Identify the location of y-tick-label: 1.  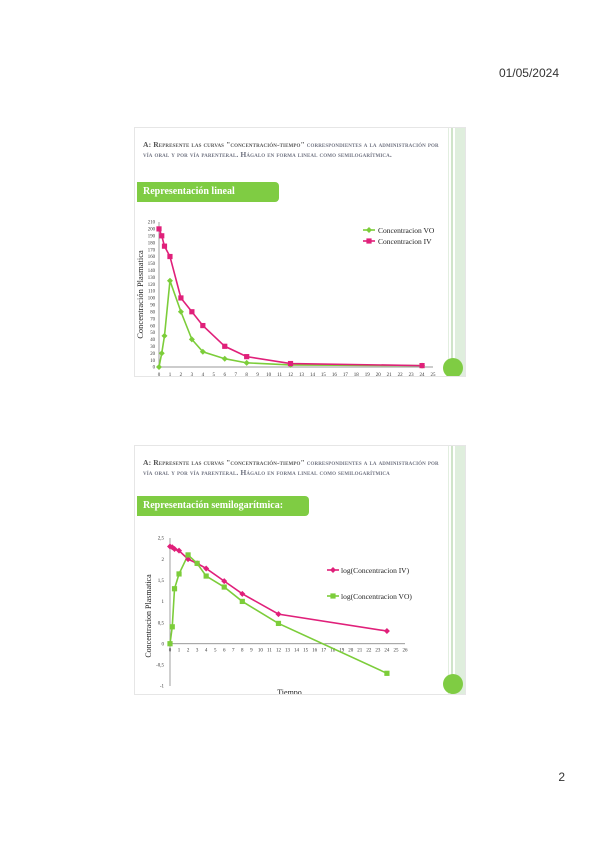
(163, 602).